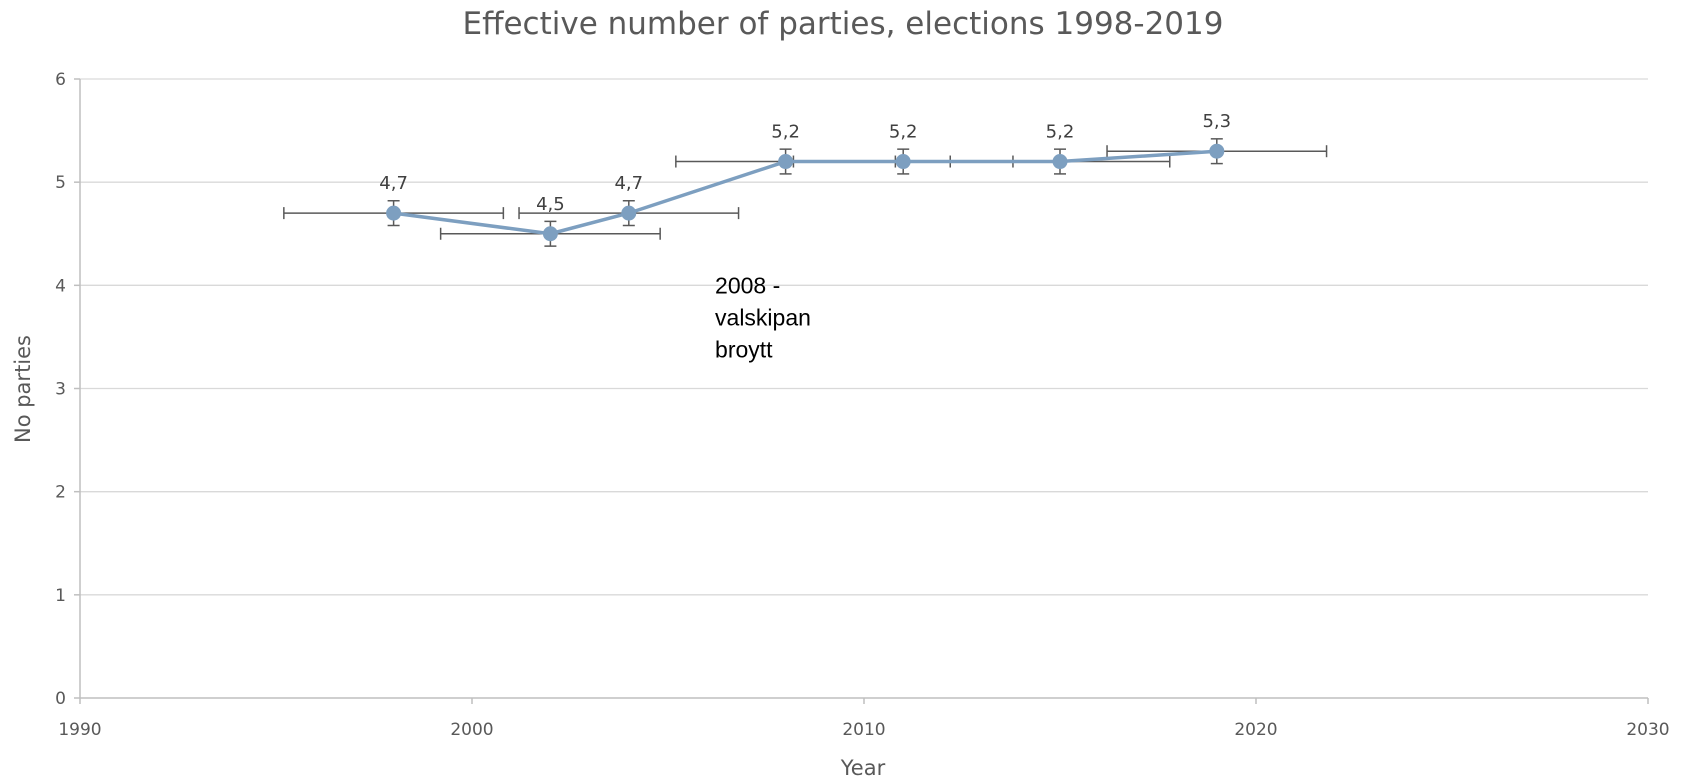 This screenshot has height=780, width=1686. I want to click on data-points, so click(805, 192).